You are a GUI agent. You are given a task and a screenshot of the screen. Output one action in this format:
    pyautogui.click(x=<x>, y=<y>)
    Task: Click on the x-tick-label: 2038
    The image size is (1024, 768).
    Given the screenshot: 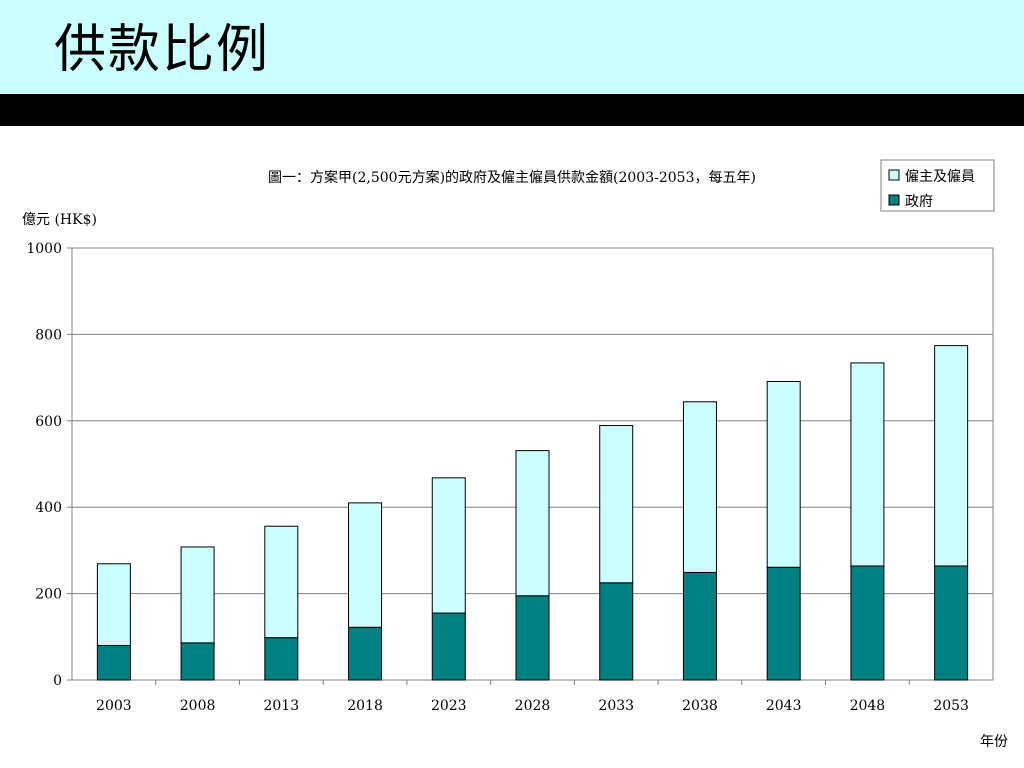 What is the action you would take?
    pyautogui.click(x=700, y=706)
    